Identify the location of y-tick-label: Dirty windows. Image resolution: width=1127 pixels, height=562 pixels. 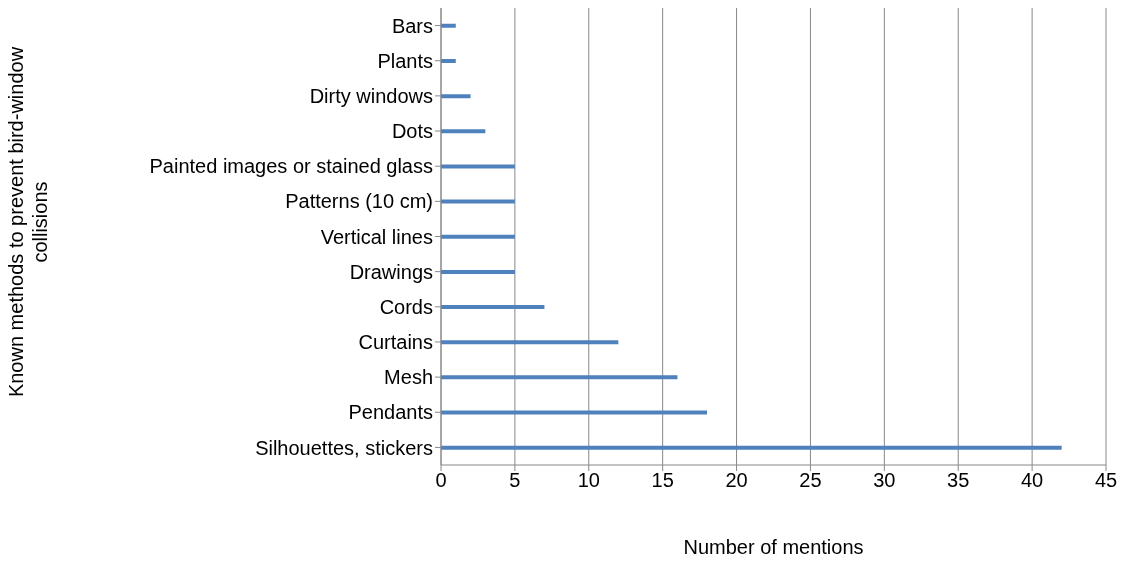
(371, 95).